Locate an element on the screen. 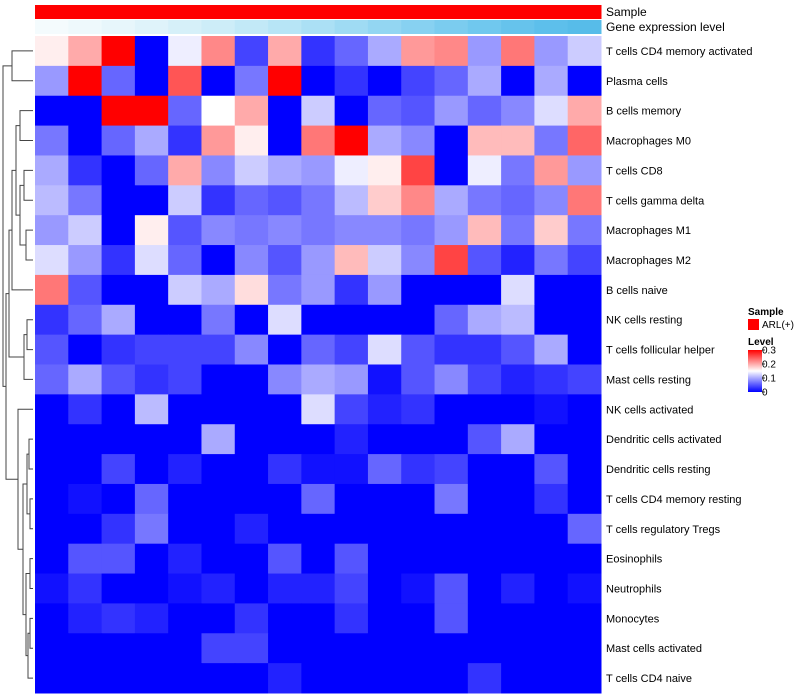 This screenshot has height=700, width=800. legend-tick-label: 0 is located at coordinates (765, 393).